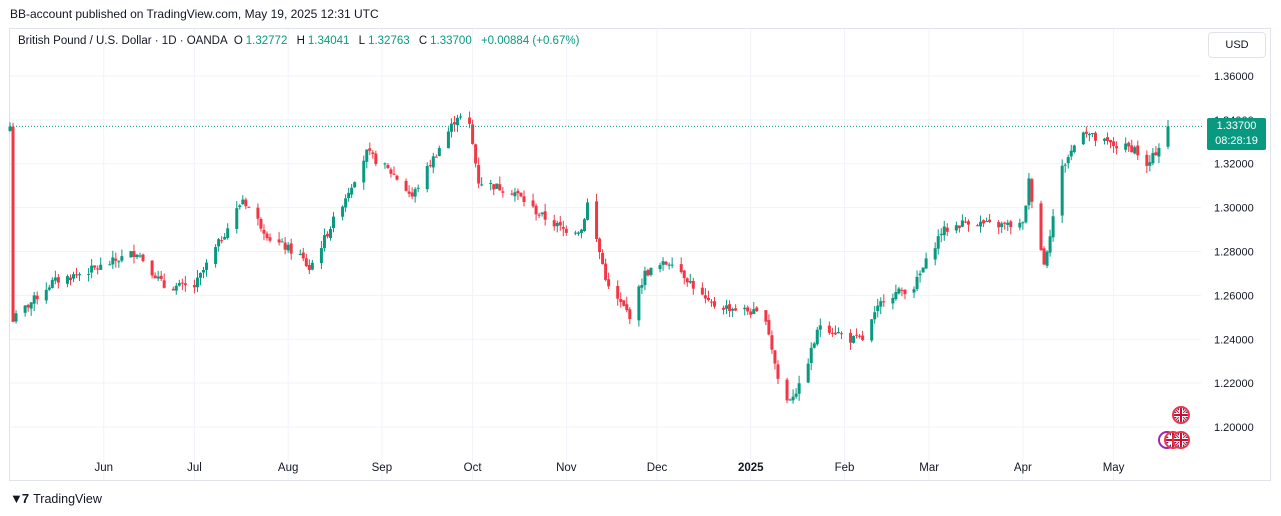 The width and height of the screenshot is (1281, 516). I want to click on y-tick-label: 1.24000, so click(1234, 340).